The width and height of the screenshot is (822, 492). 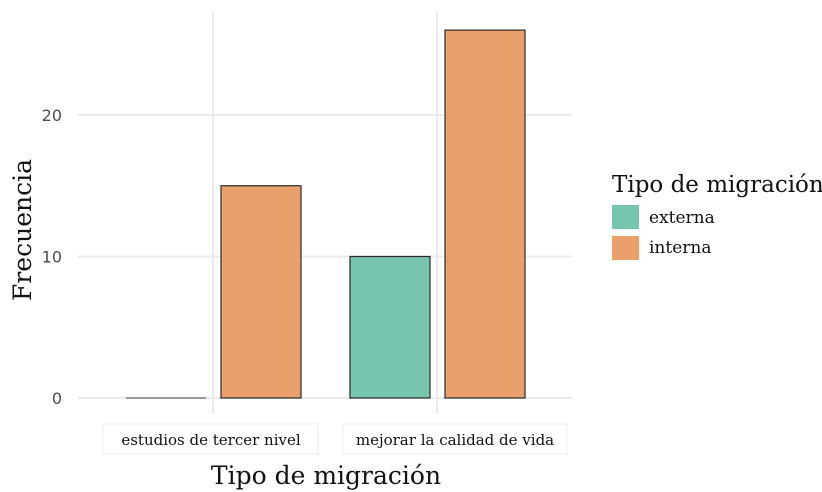 I want to click on legend-swatch-interna, so click(x=625, y=248).